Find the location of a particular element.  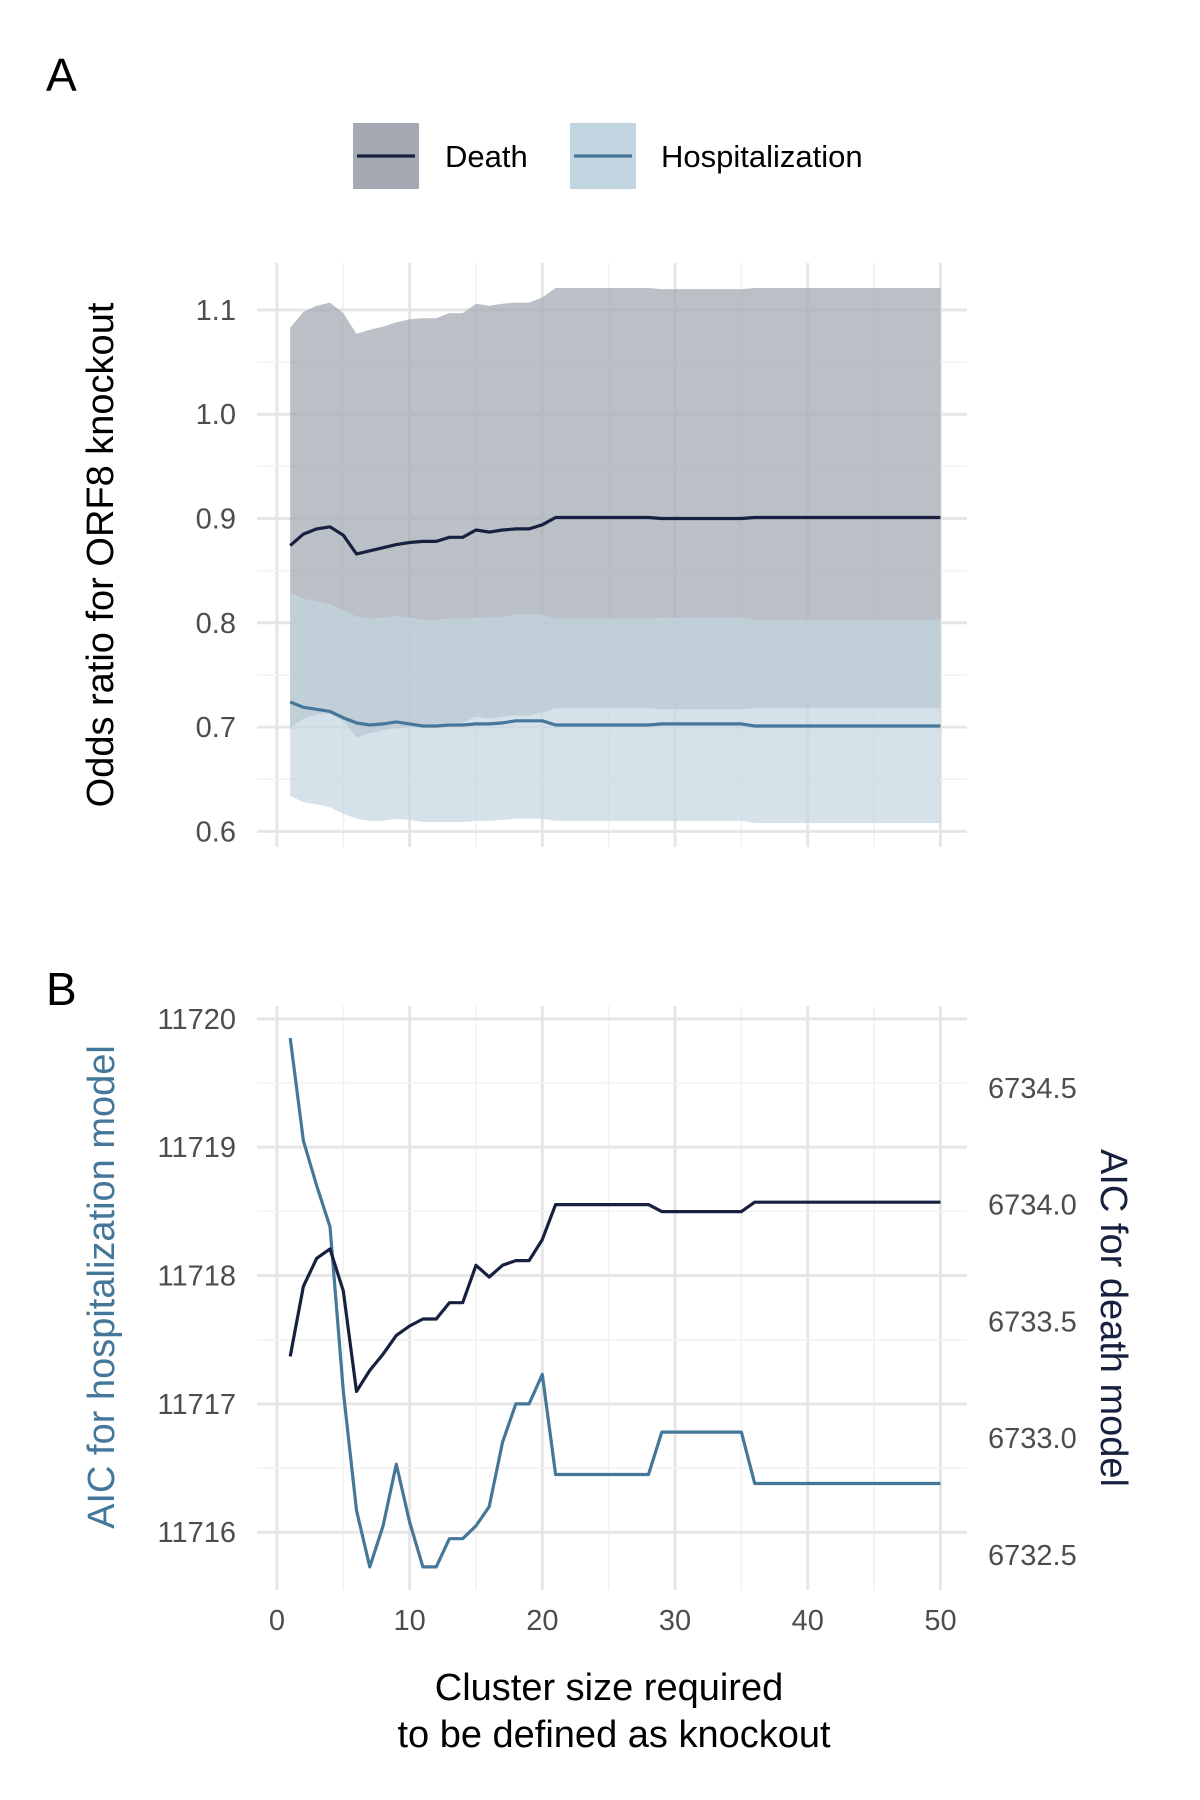

panel-b-left-y-tick-label: 11718 is located at coordinates (197, 1277).